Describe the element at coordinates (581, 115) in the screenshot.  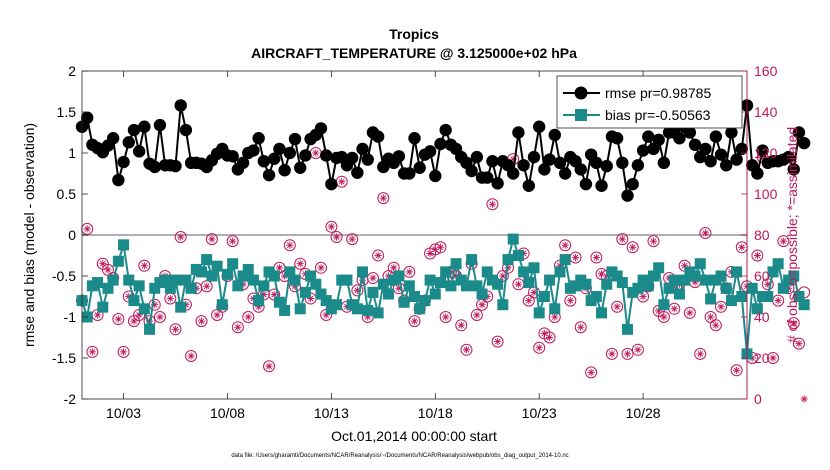
I see `legend-bias-marker` at that location.